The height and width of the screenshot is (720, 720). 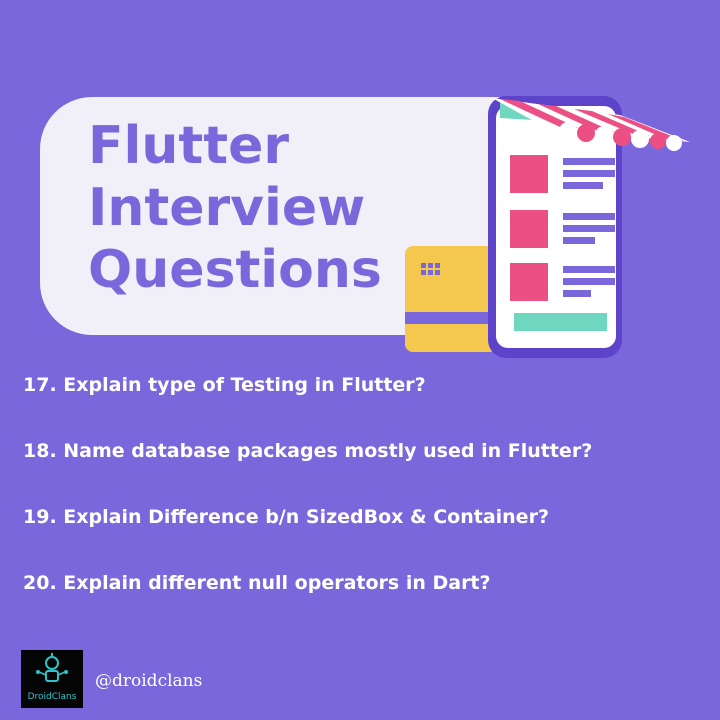 What do you see at coordinates (235, 270) in the screenshot?
I see `title-line-3: Questions` at bounding box center [235, 270].